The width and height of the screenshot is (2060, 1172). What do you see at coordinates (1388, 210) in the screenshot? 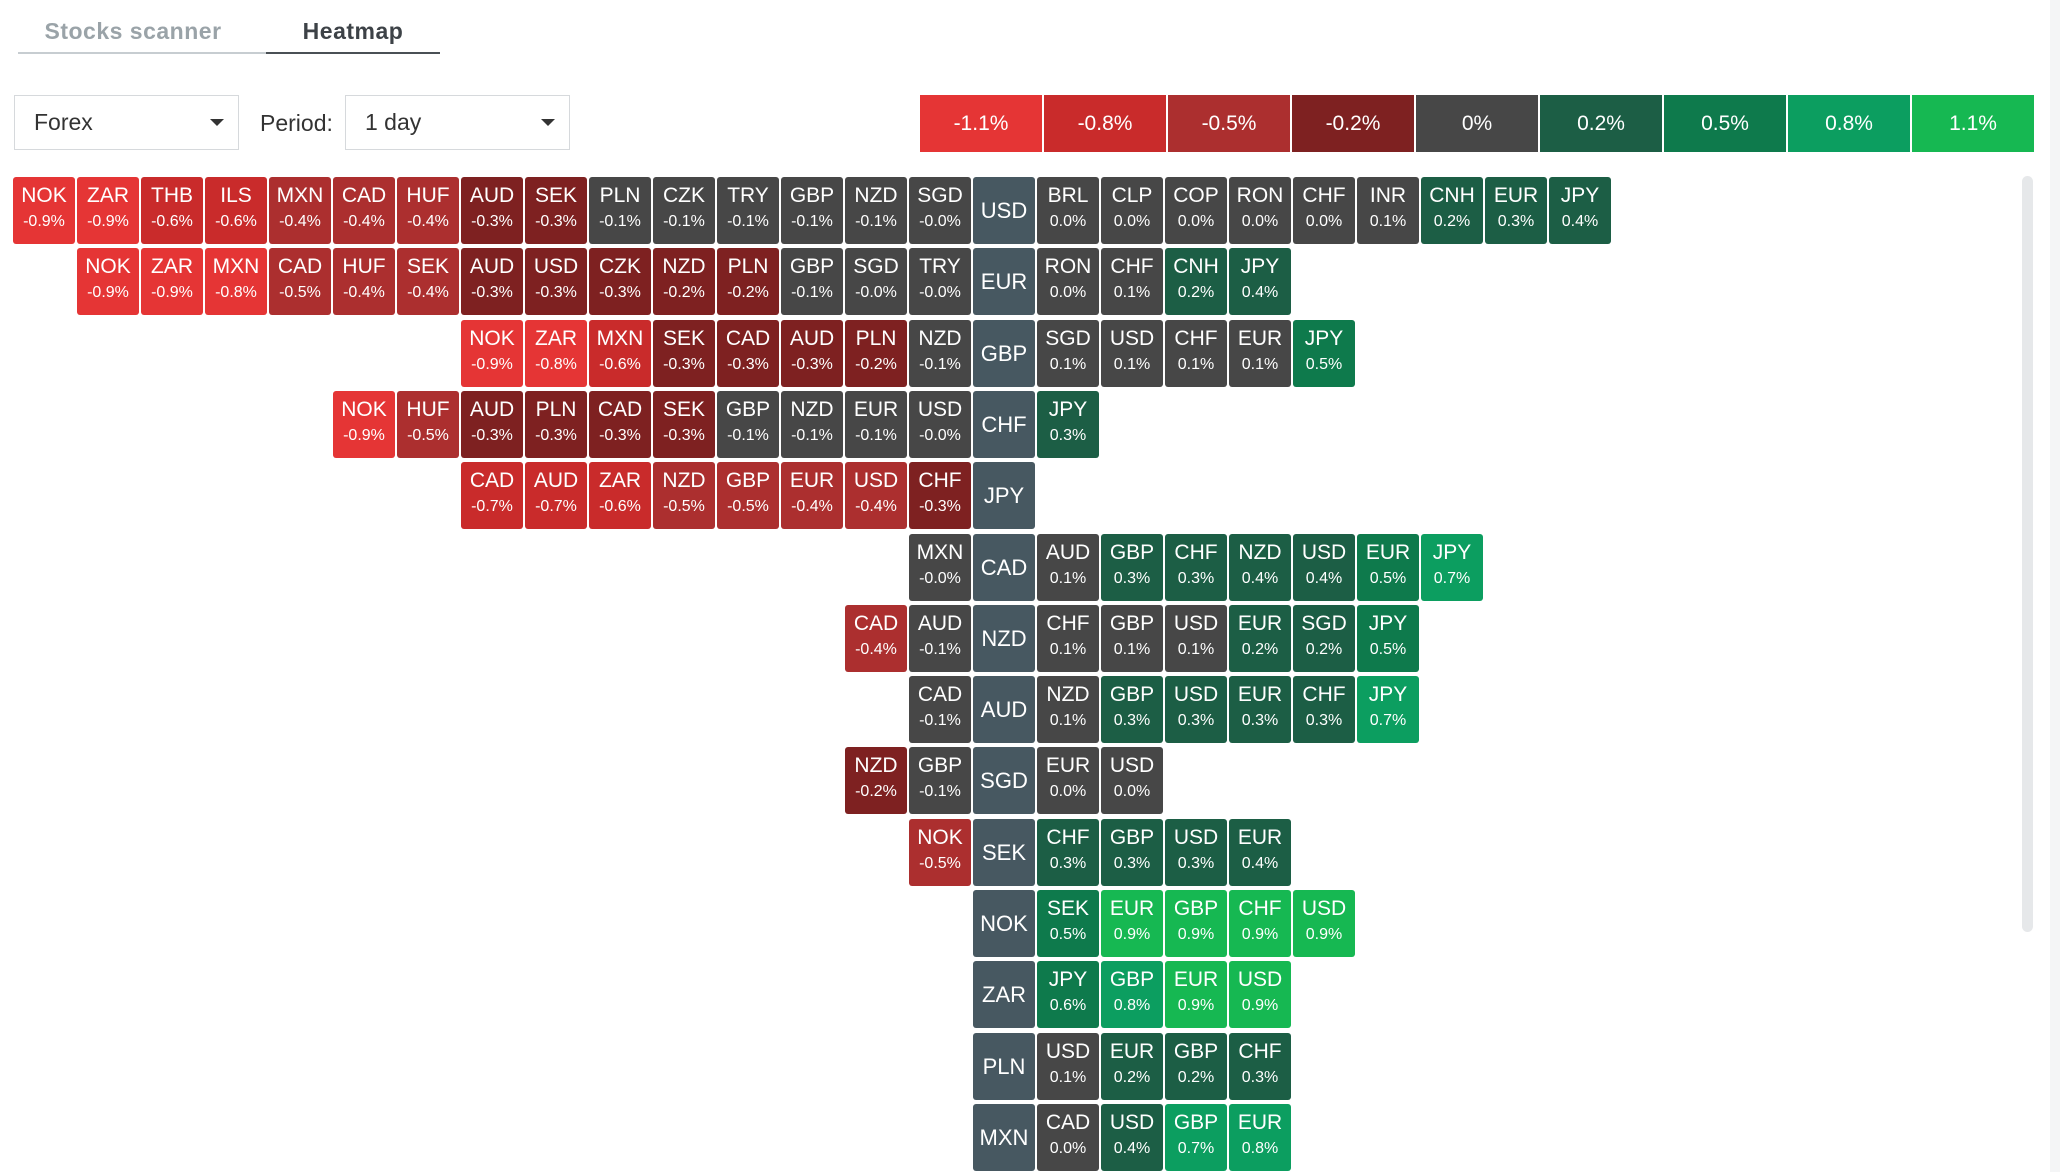
I see `heatmap-cell: INR 0.1%` at bounding box center [1388, 210].